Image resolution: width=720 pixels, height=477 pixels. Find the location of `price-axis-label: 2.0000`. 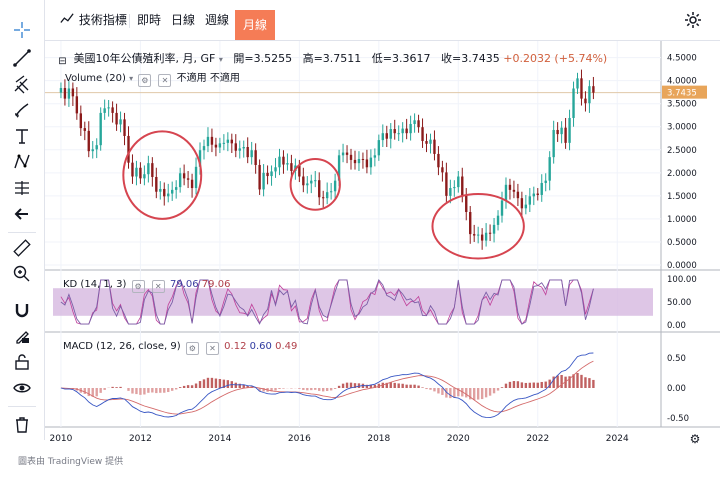

price-axis-label: 2.0000 is located at coordinates (682, 174).